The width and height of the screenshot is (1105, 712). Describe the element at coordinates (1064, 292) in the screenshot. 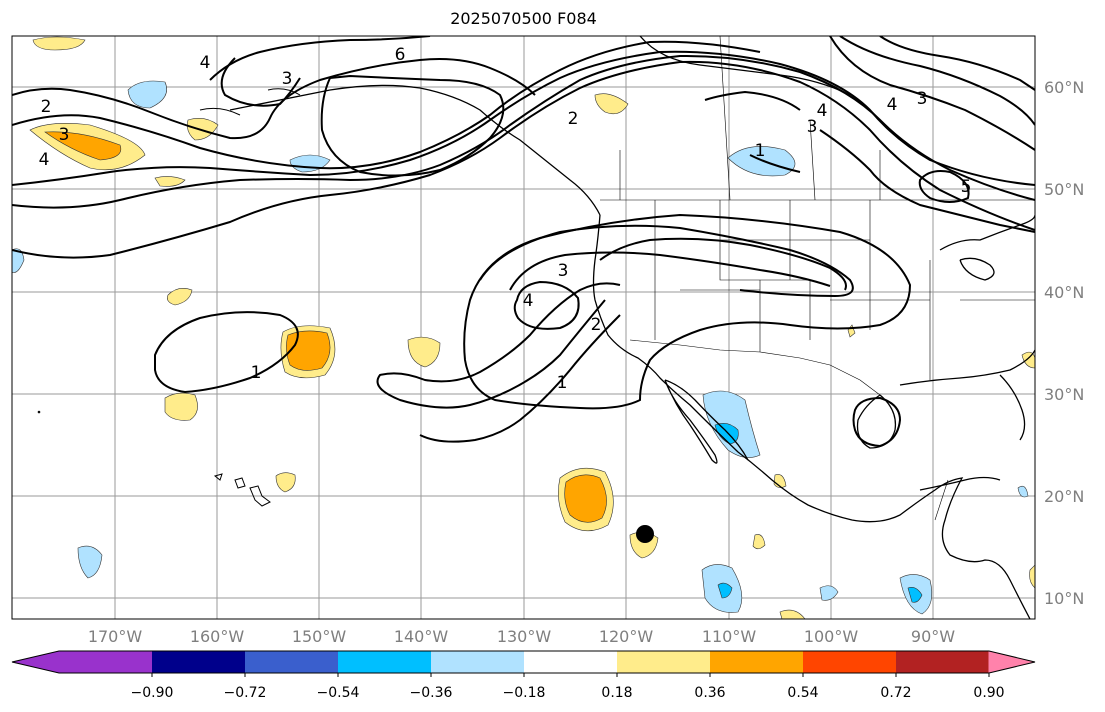

I see `lat-label: 40°N` at that location.